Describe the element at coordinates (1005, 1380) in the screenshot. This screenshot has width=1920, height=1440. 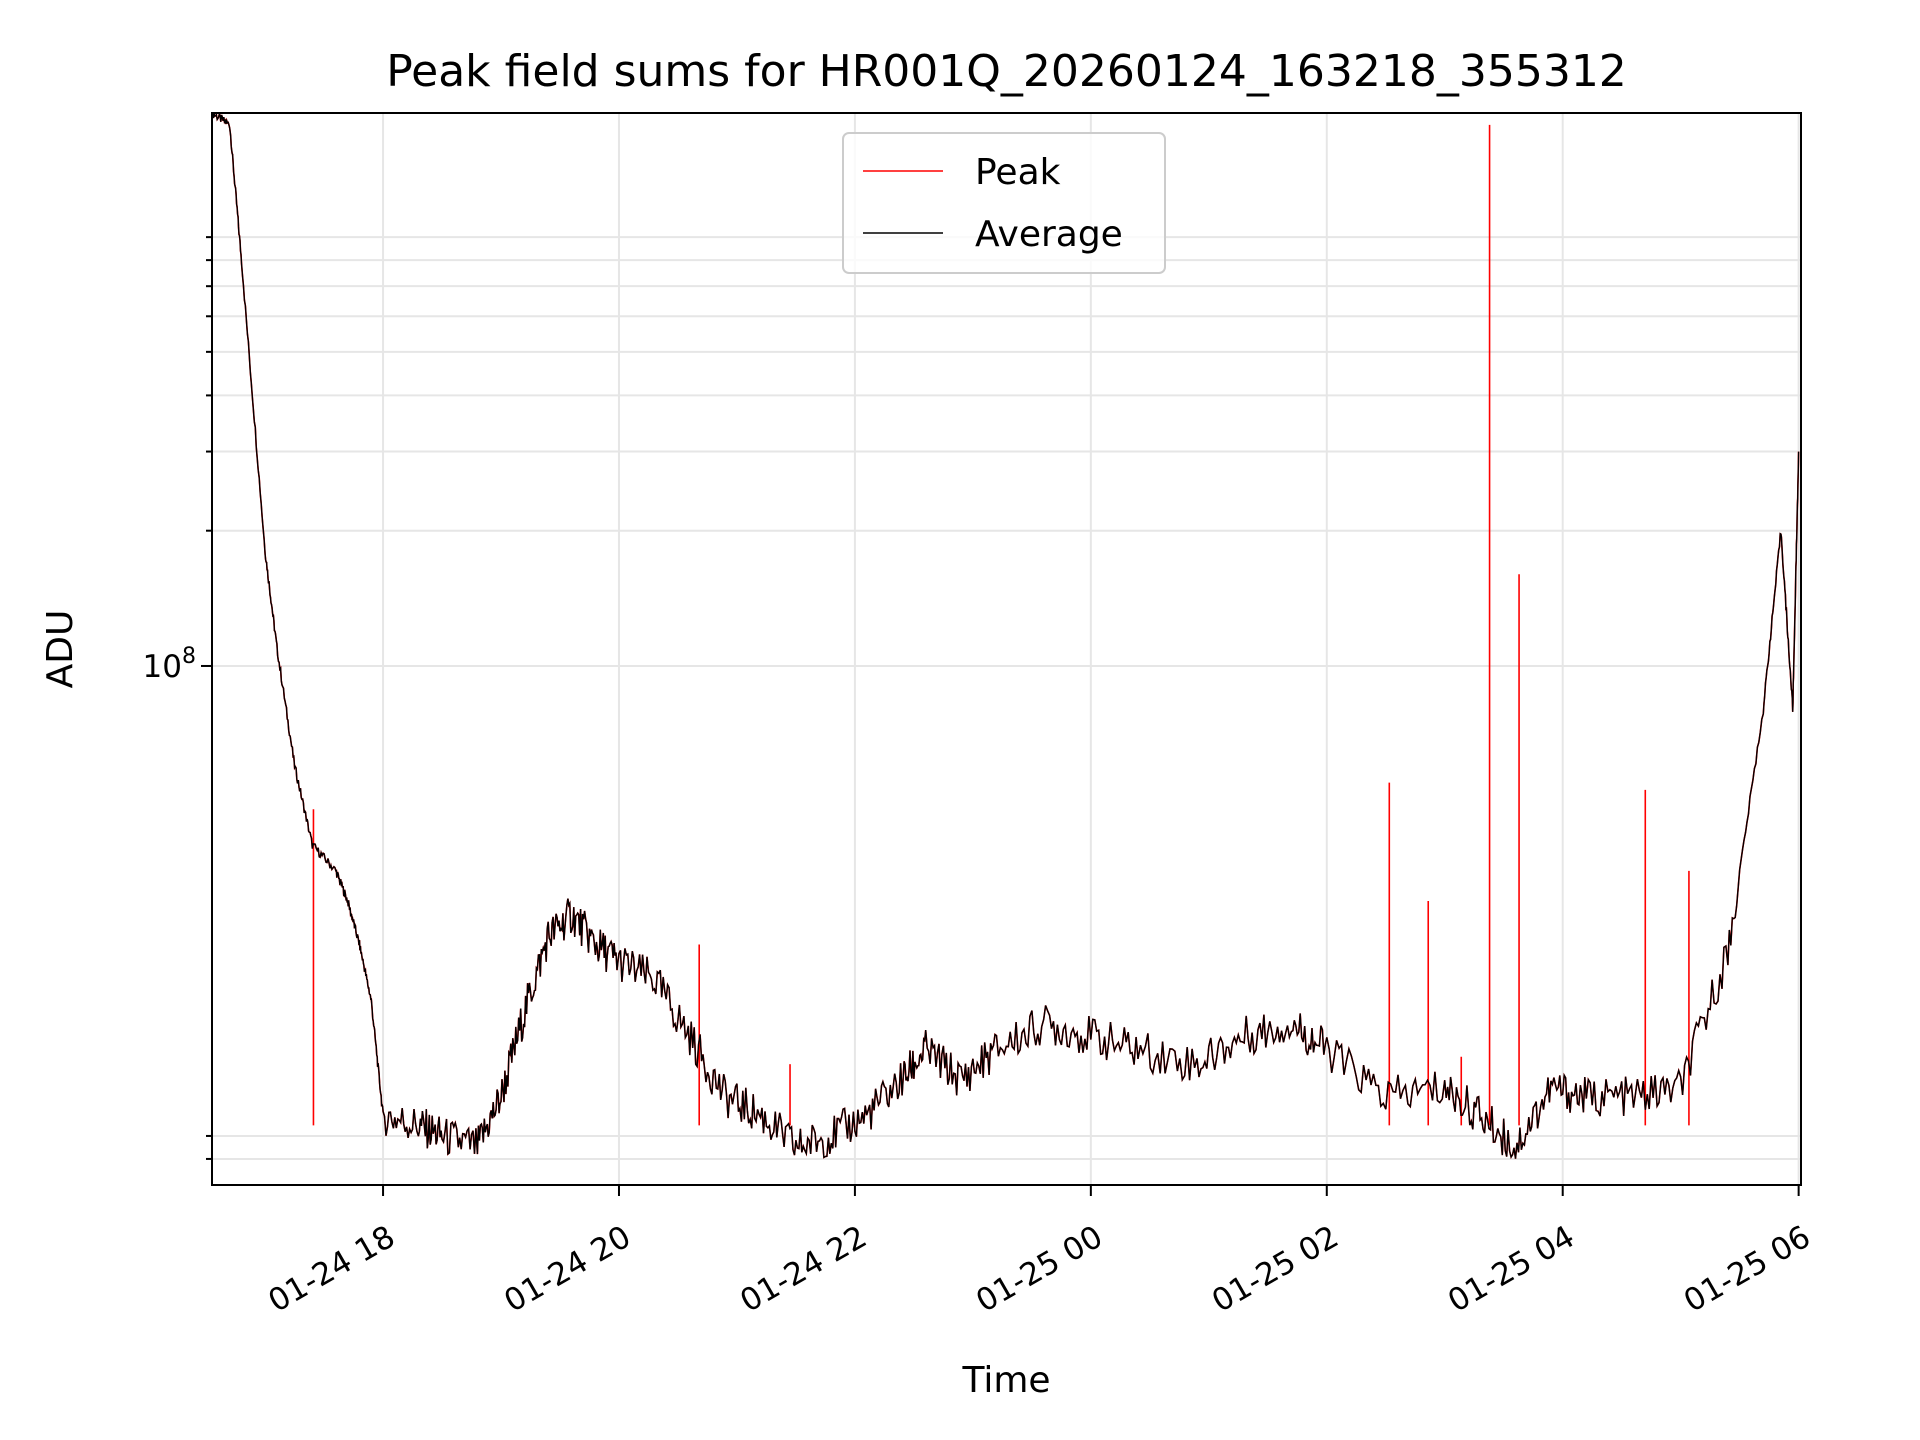
I see `x-axis-label: Time` at that location.